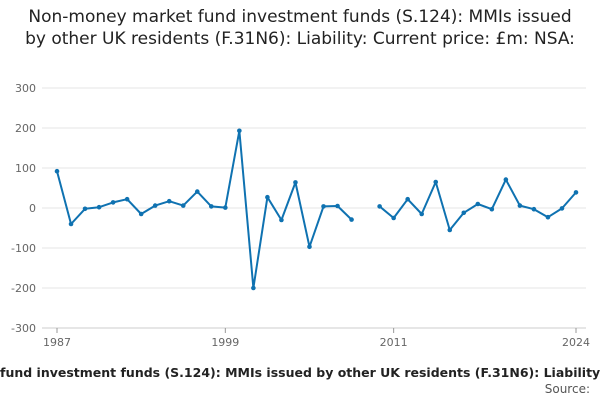  Describe the element at coordinates (225, 342) in the screenshot. I see `x-tick-label: 1999` at that location.